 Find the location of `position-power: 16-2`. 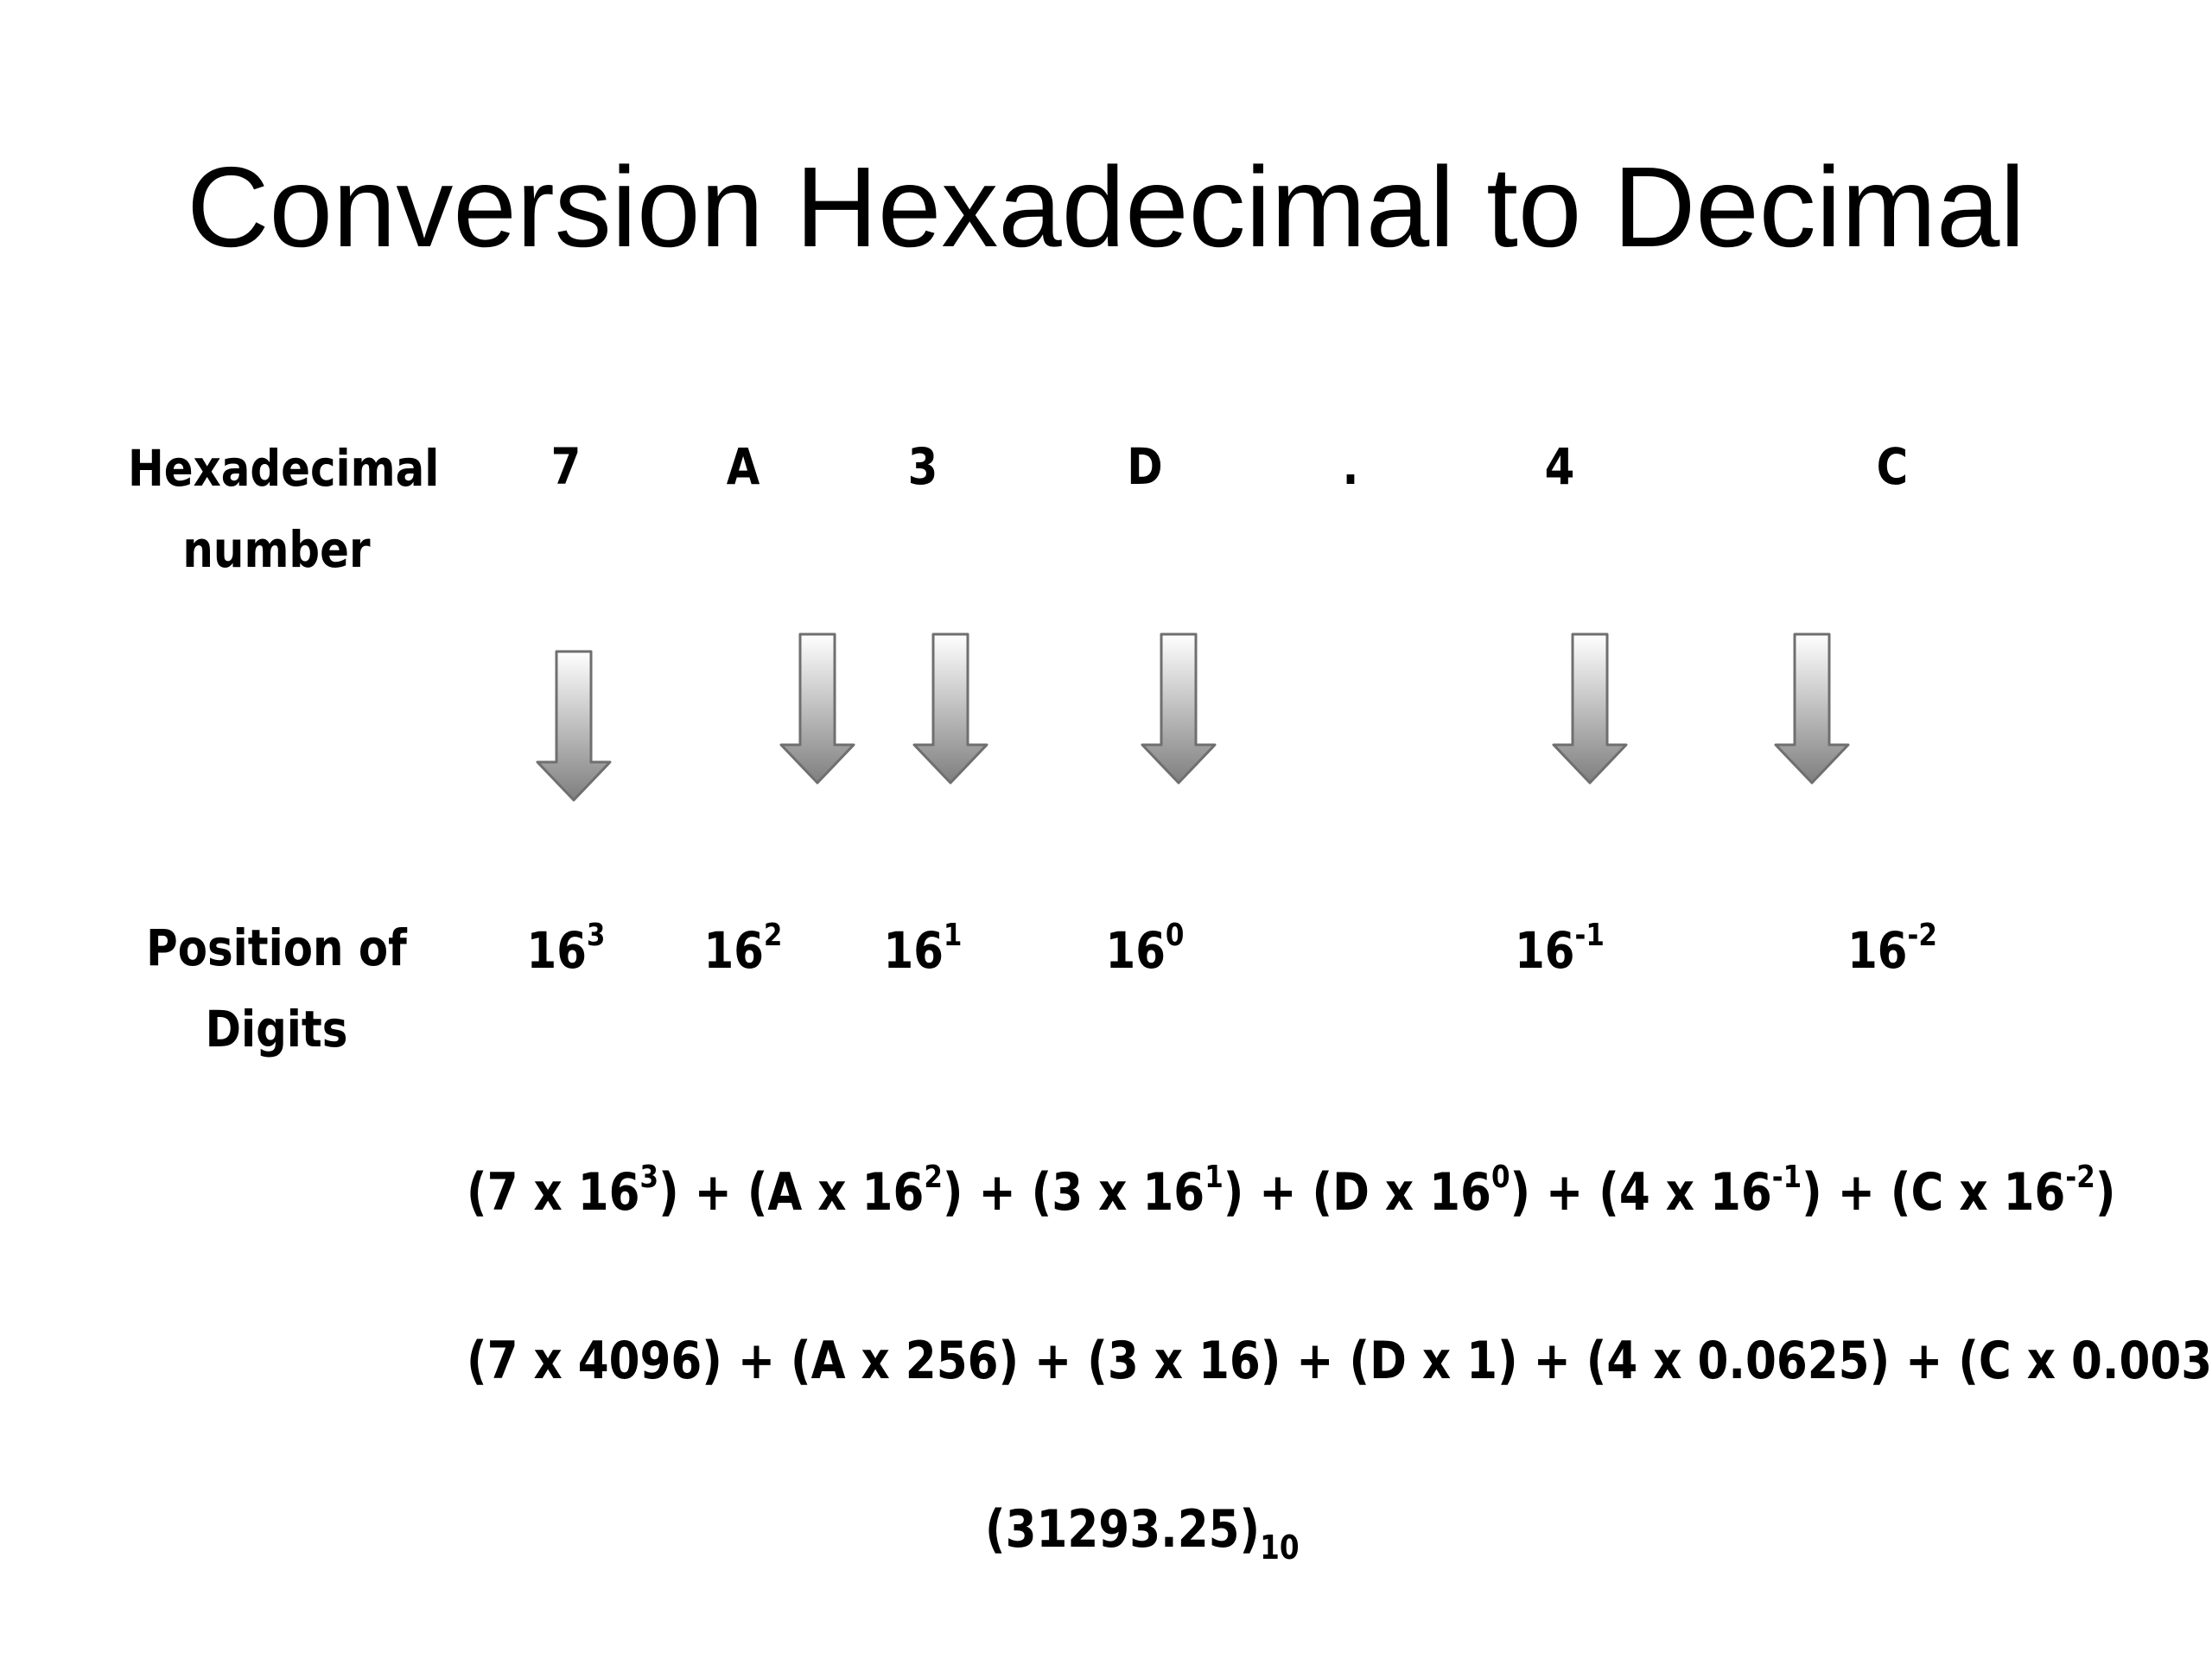

position-power: 16-2 is located at coordinates (1892, 949).